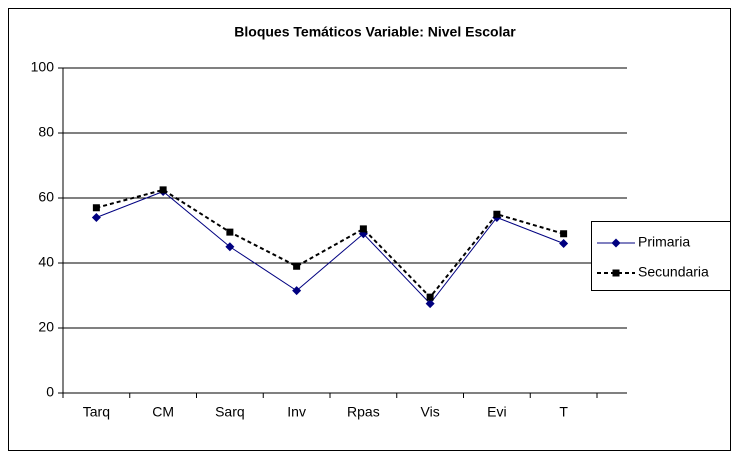  What do you see at coordinates (363, 412) in the screenshot?
I see `x-tick-label: Rpas` at bounding box center [363, 412].